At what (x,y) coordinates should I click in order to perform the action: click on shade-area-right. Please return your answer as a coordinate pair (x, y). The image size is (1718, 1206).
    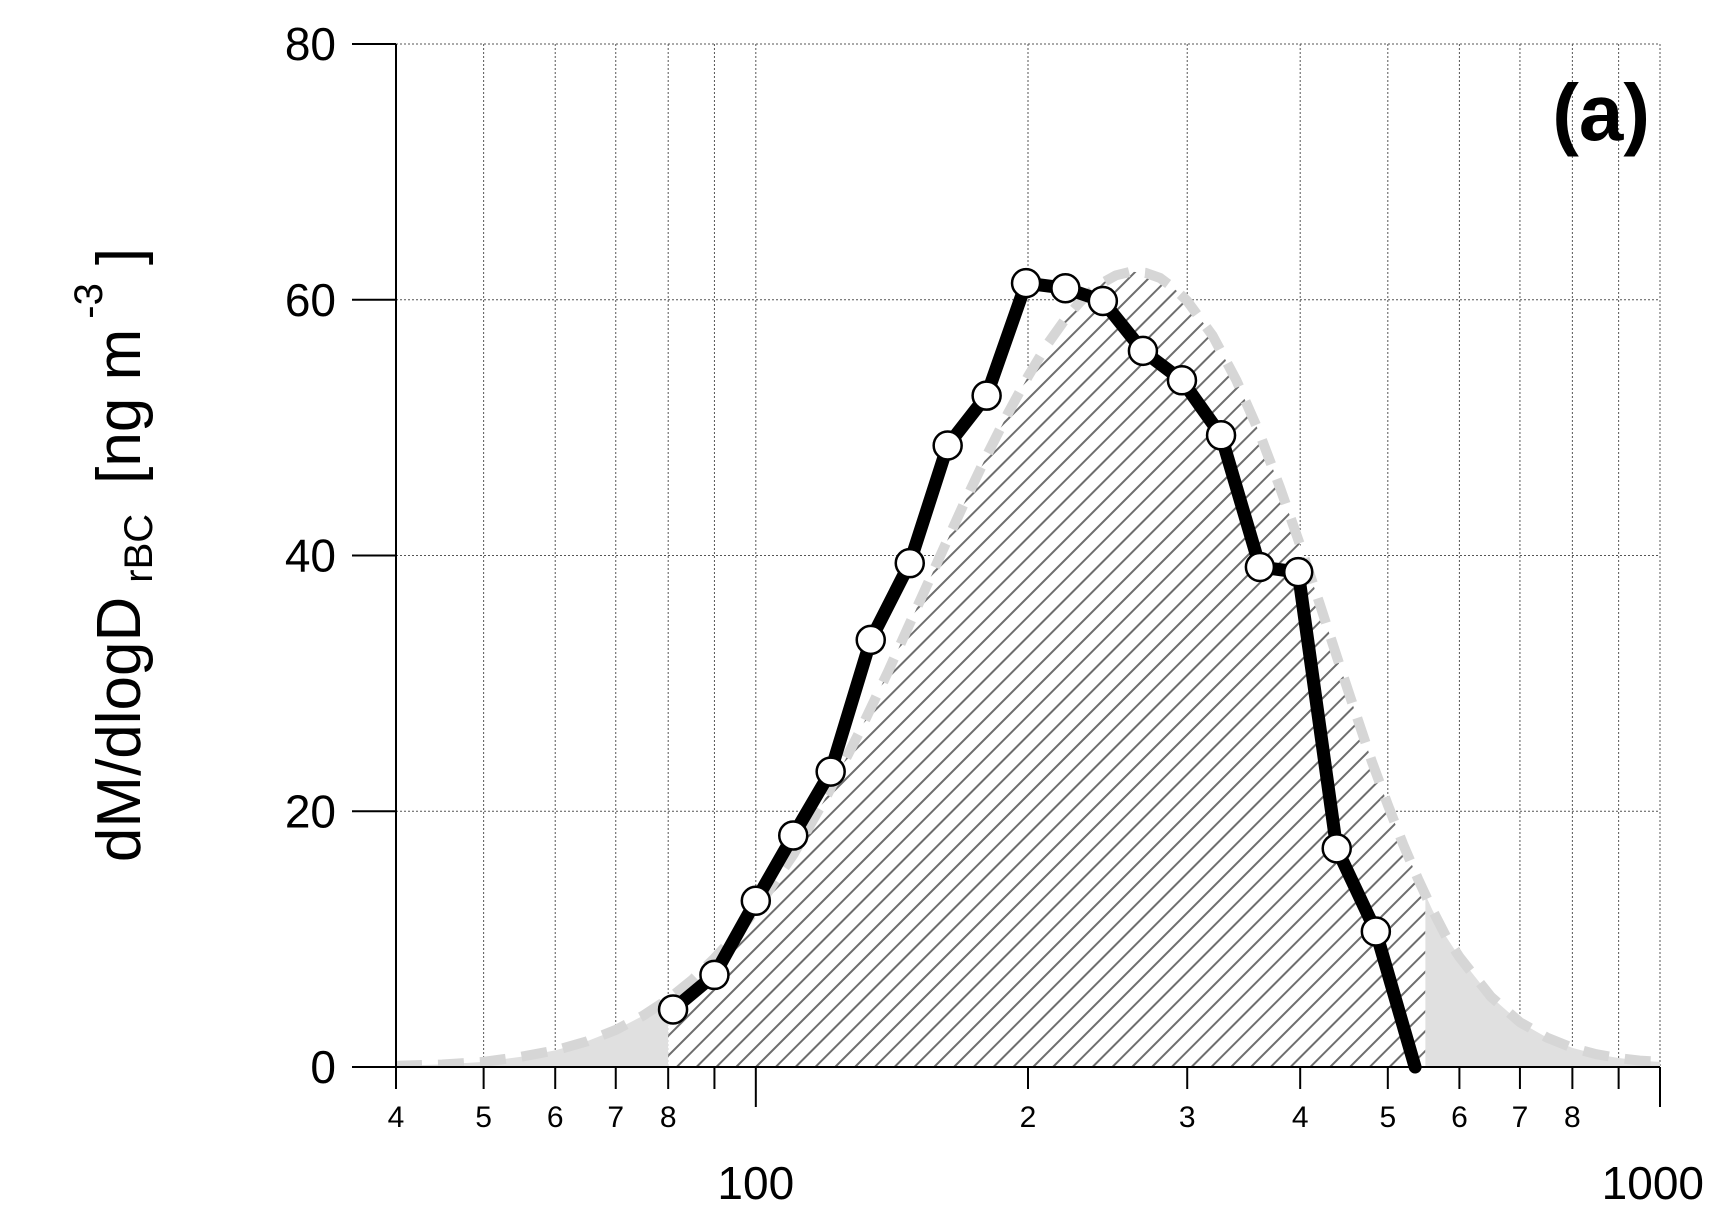
    Looking at the image, I should click on (1542, 980).